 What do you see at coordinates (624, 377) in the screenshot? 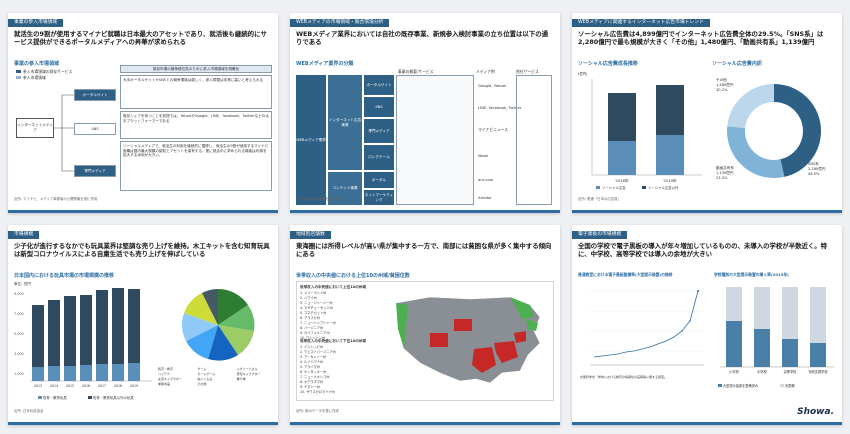
I see `chart-note: 文部科学省「学校における教育の情報化の実態等に関する調査」` at bounding box center [624, 377].